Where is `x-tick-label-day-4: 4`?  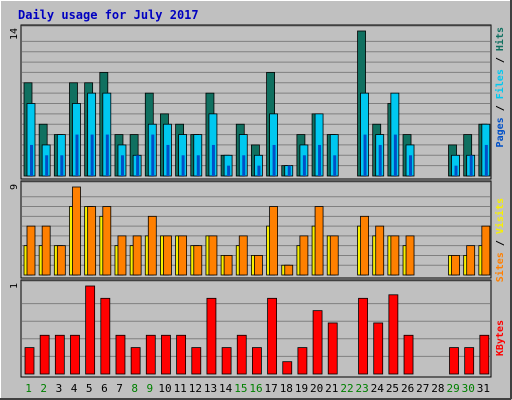
x-tick-label-day-4: 4 is located at coordinates (74, 388).